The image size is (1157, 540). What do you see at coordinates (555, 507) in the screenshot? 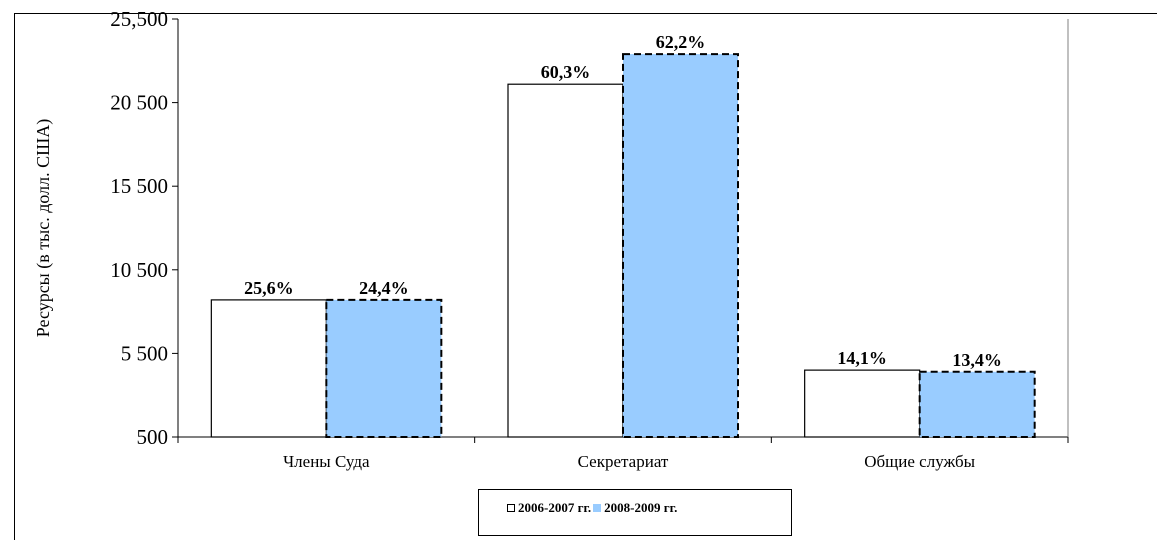
I see `legend-label-2006-2007: 2006-2007 гг.` at bounding box center [555, 507].